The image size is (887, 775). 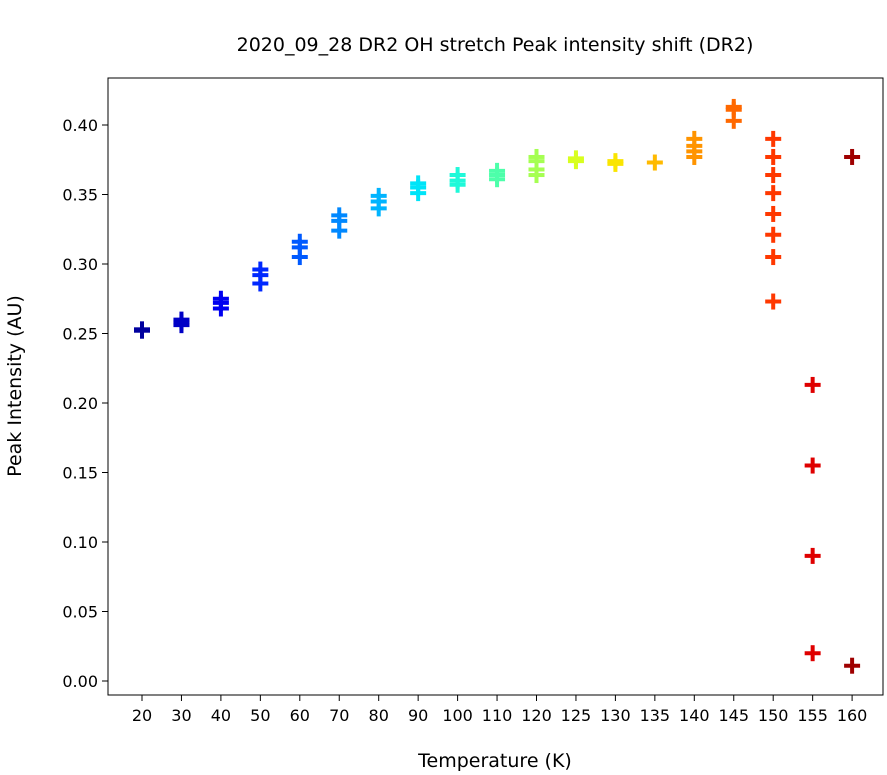 I want to click on x-tick-label: 60, so click(x=300, y=715).